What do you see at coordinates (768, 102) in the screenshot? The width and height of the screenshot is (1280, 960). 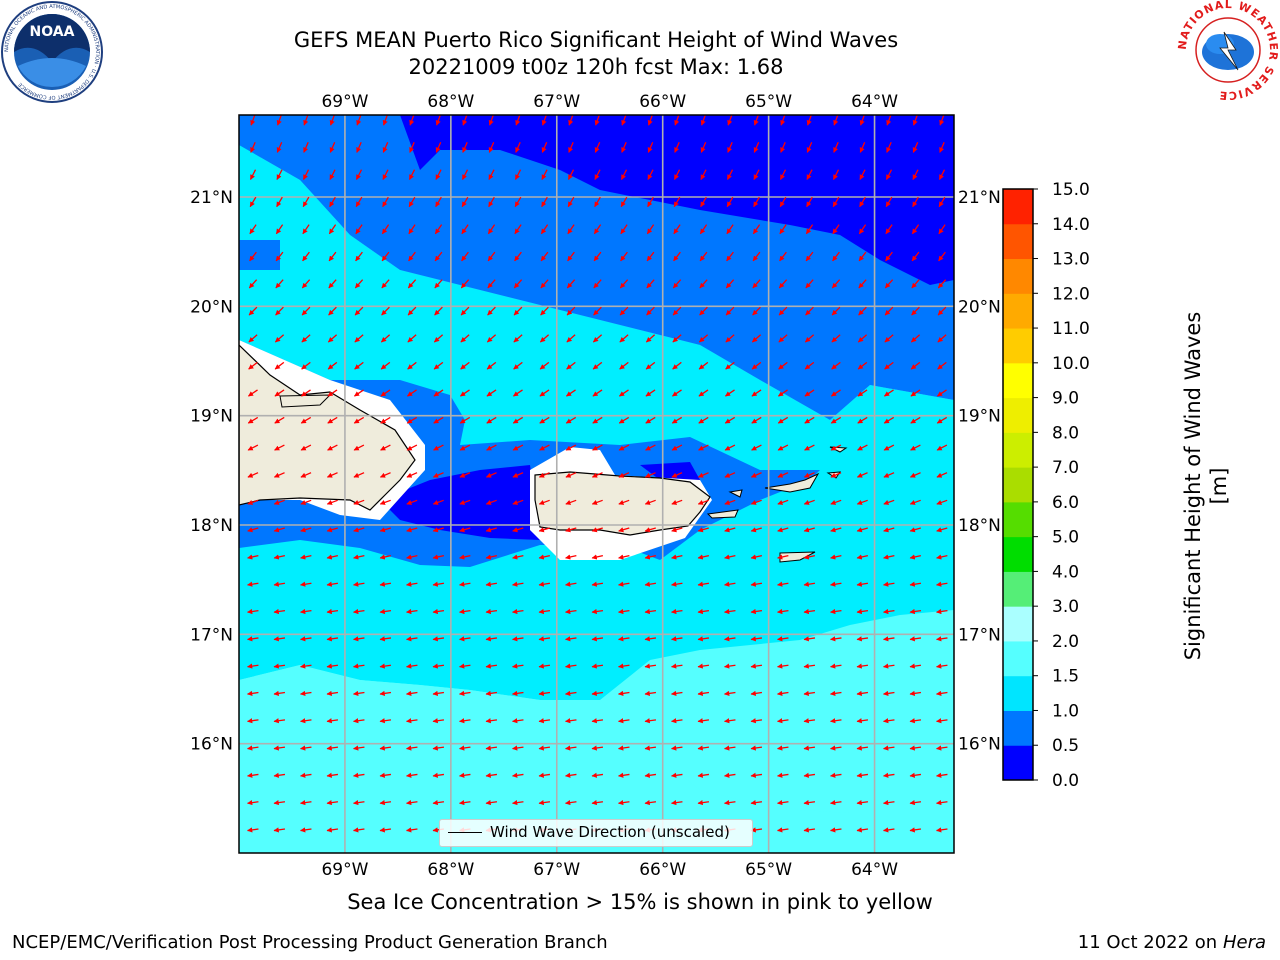 I see `lon-tick-label-top: 65°W` at bounding box center [768, 102].